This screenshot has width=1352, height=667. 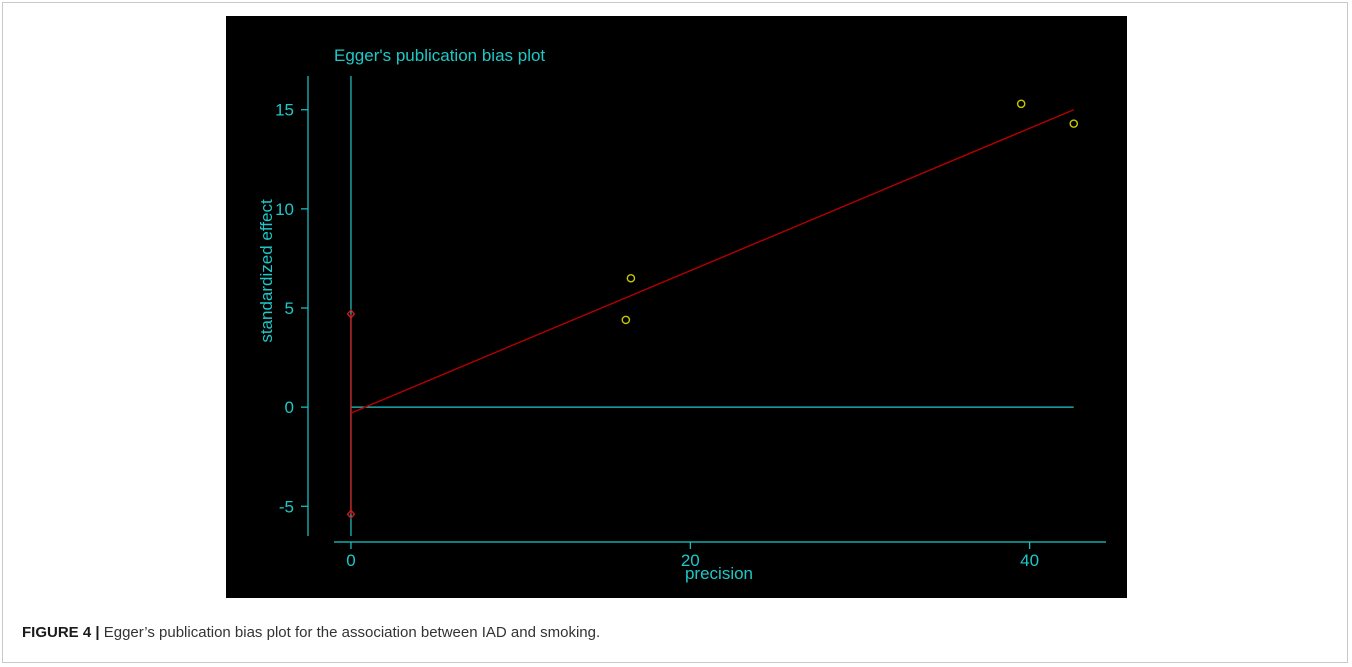 What do you see at coordinates (690, 560) in the screenshot?
I see `x-tick-label: 20` at bounding box center [690, 560].